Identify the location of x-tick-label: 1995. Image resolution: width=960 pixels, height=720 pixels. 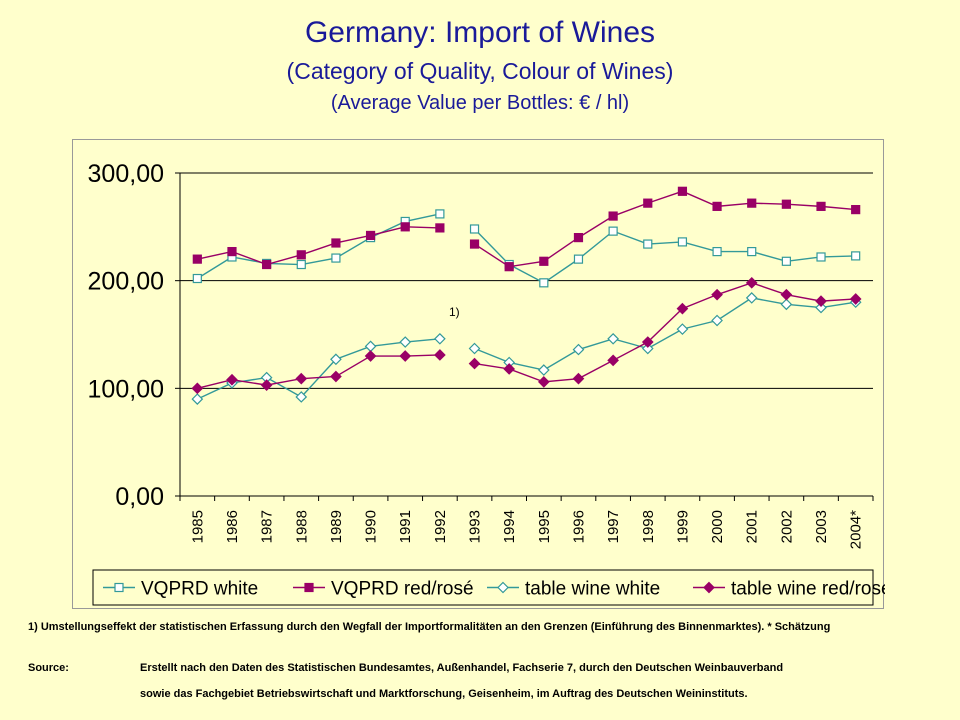
(544, 526).